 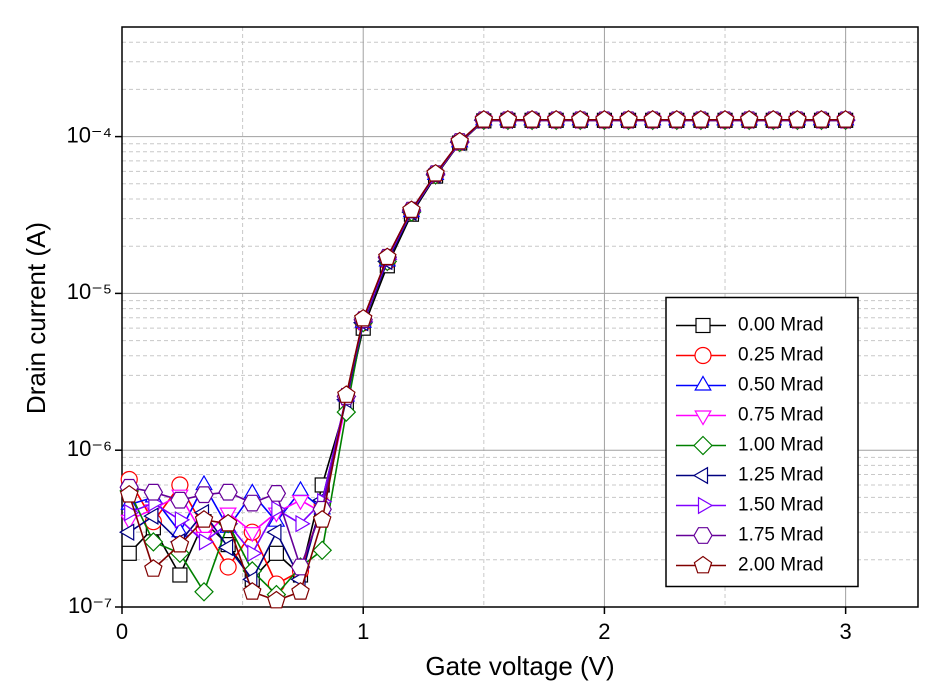 I want to click on legend-text: 1.50 Mrad, so click(x=781, y=505).